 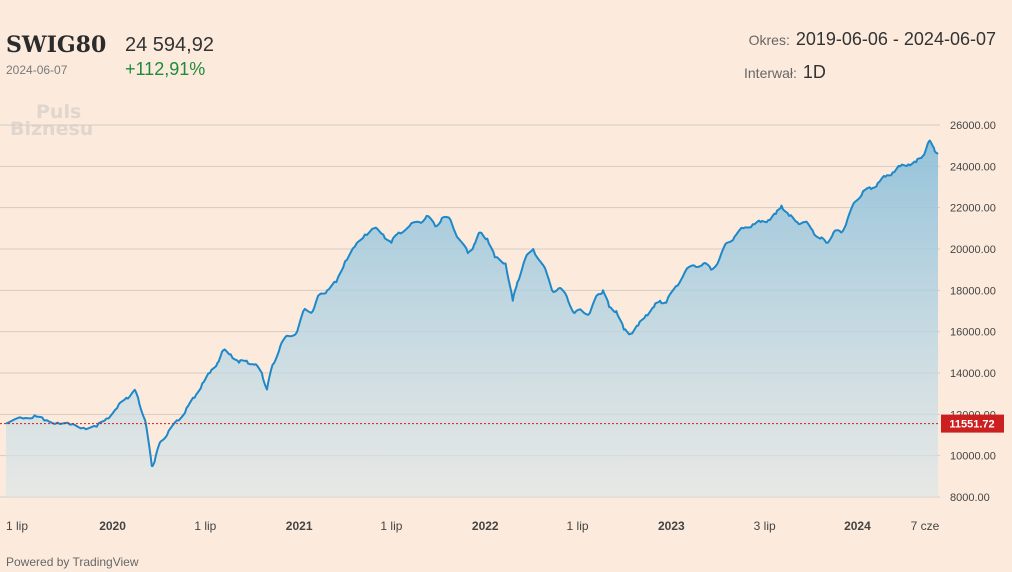 I want to click on puls-biznesu-watermark: Puls Biznesu, so click(x=60, y=122).